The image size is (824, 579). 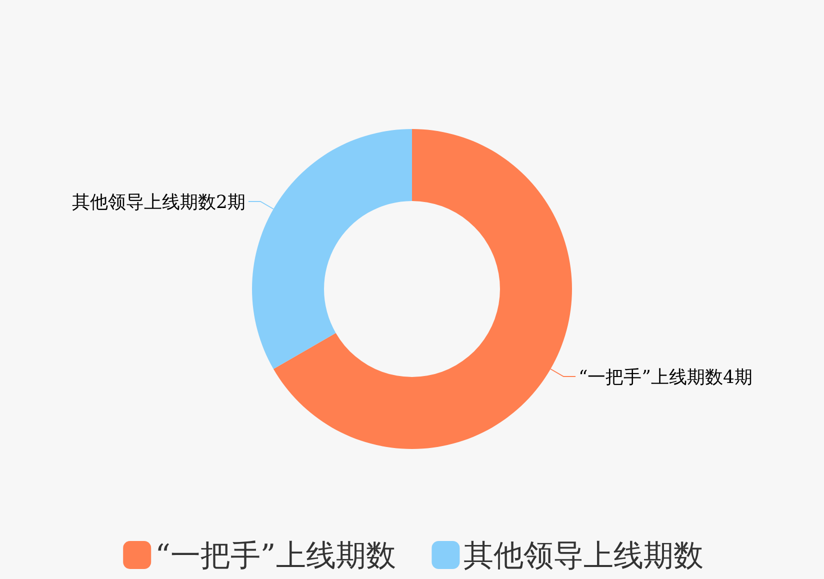 What do you see at coordinates (332, 249) in the screenshot?
I see `donut-slice` at bounding box center [332, 249].